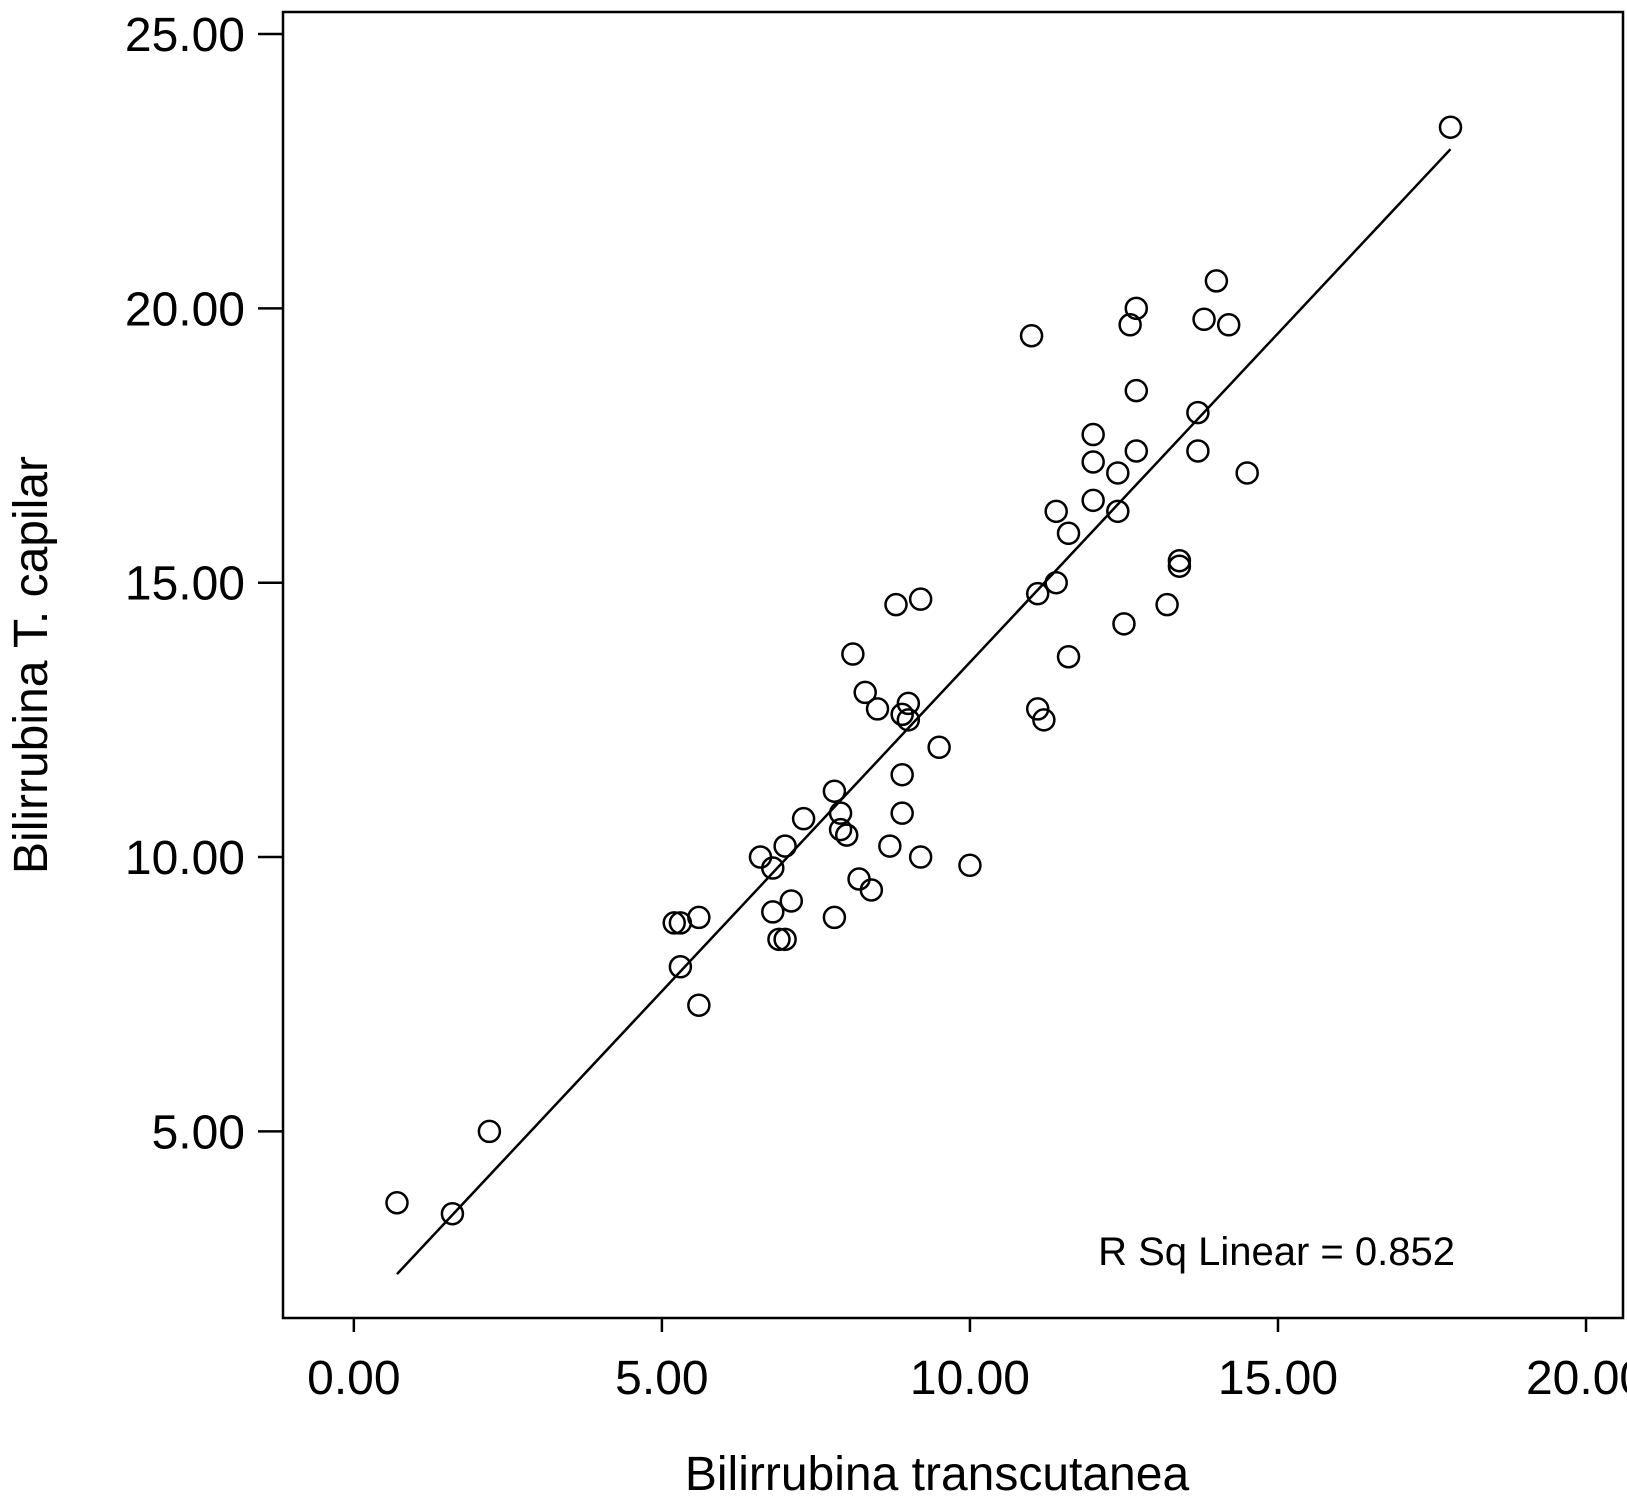 The height and width of the screenshot is (1502, 1627). Describe the element at coordinates (185, 35) in the screenshot. I see `y-tick-label: 25.00` at that location.